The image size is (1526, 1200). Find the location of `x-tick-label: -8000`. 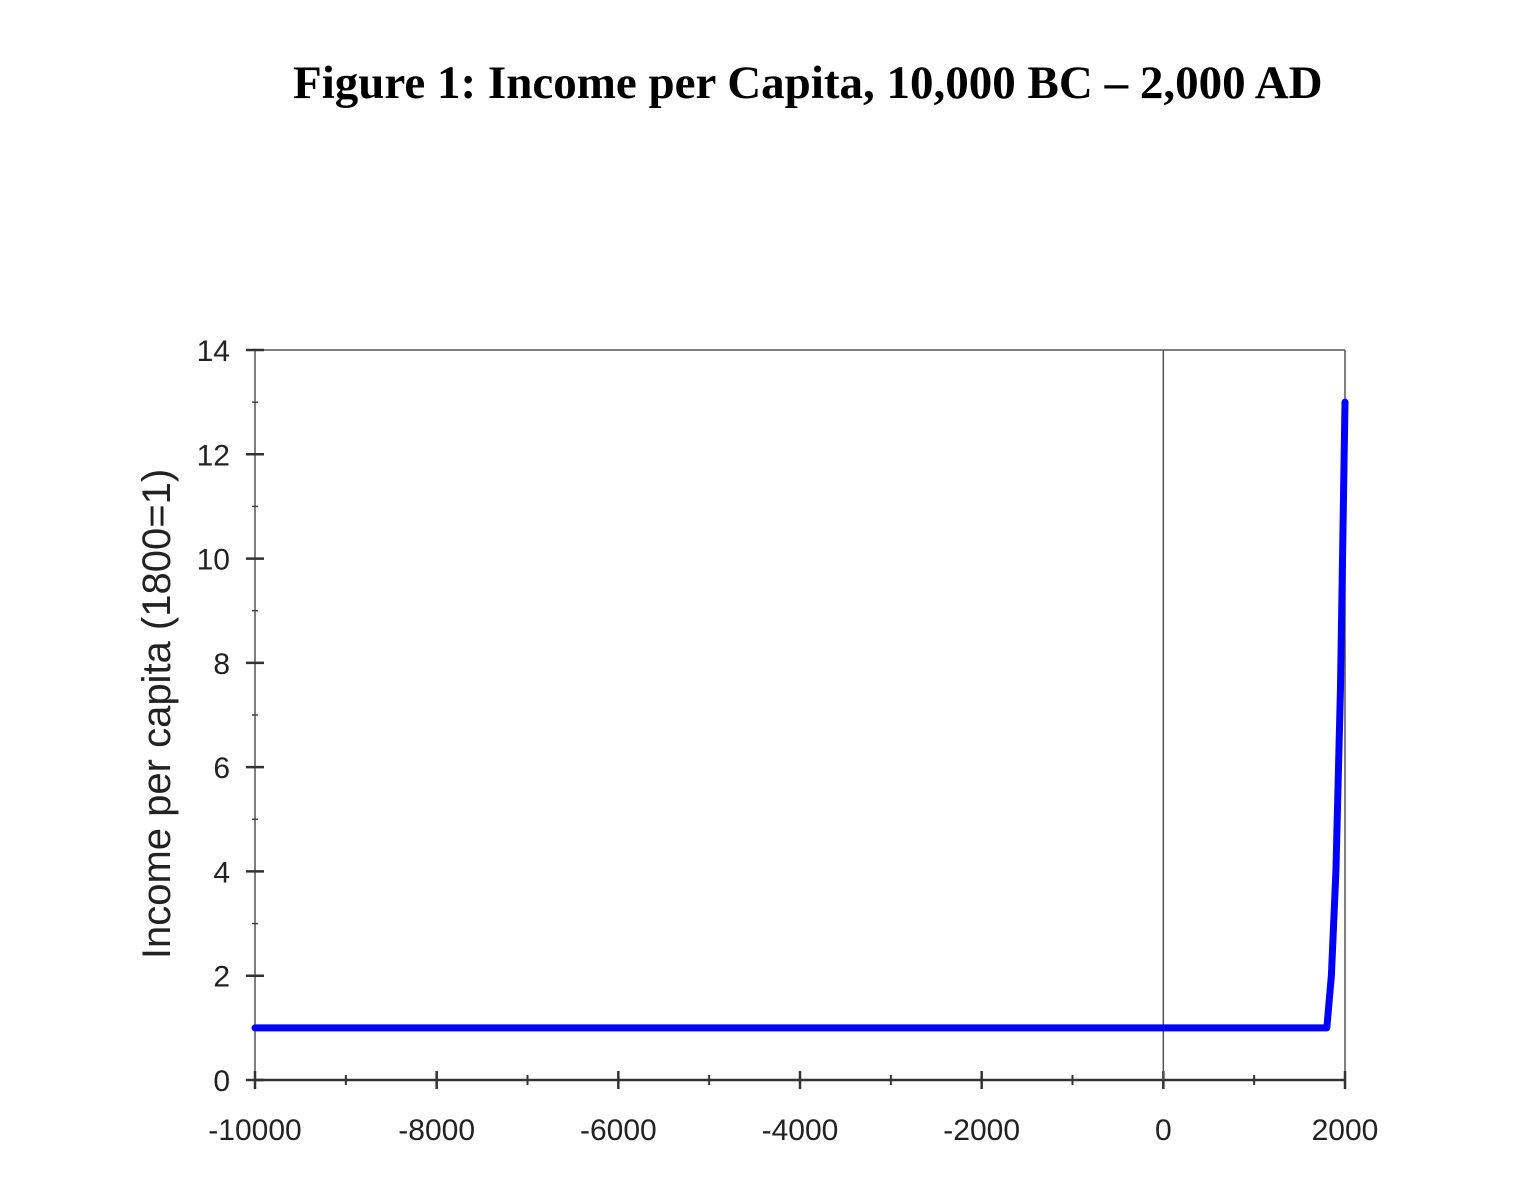

x-tick-label: -8000 is located at coordinates (436, 1130).